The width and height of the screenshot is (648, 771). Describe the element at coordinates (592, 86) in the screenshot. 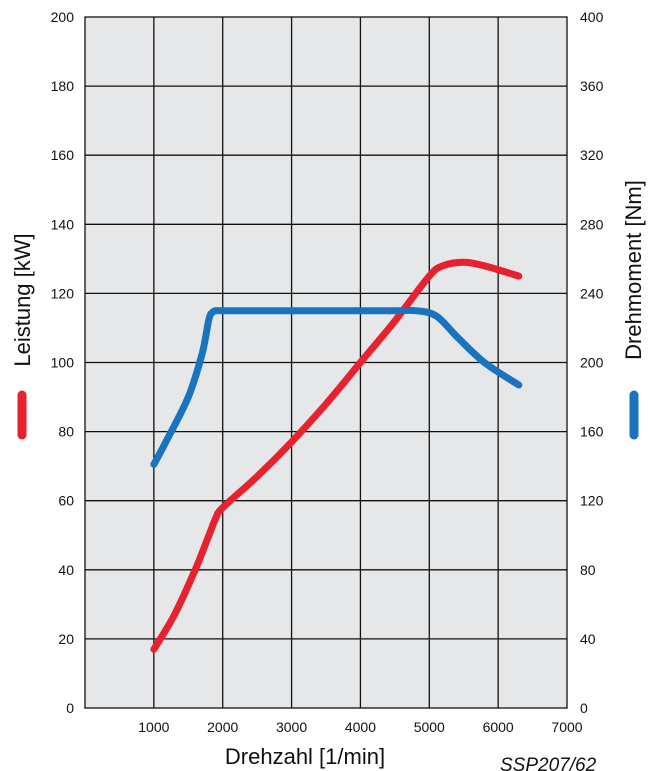

I see `y-tick-label-right: 360` at that location.